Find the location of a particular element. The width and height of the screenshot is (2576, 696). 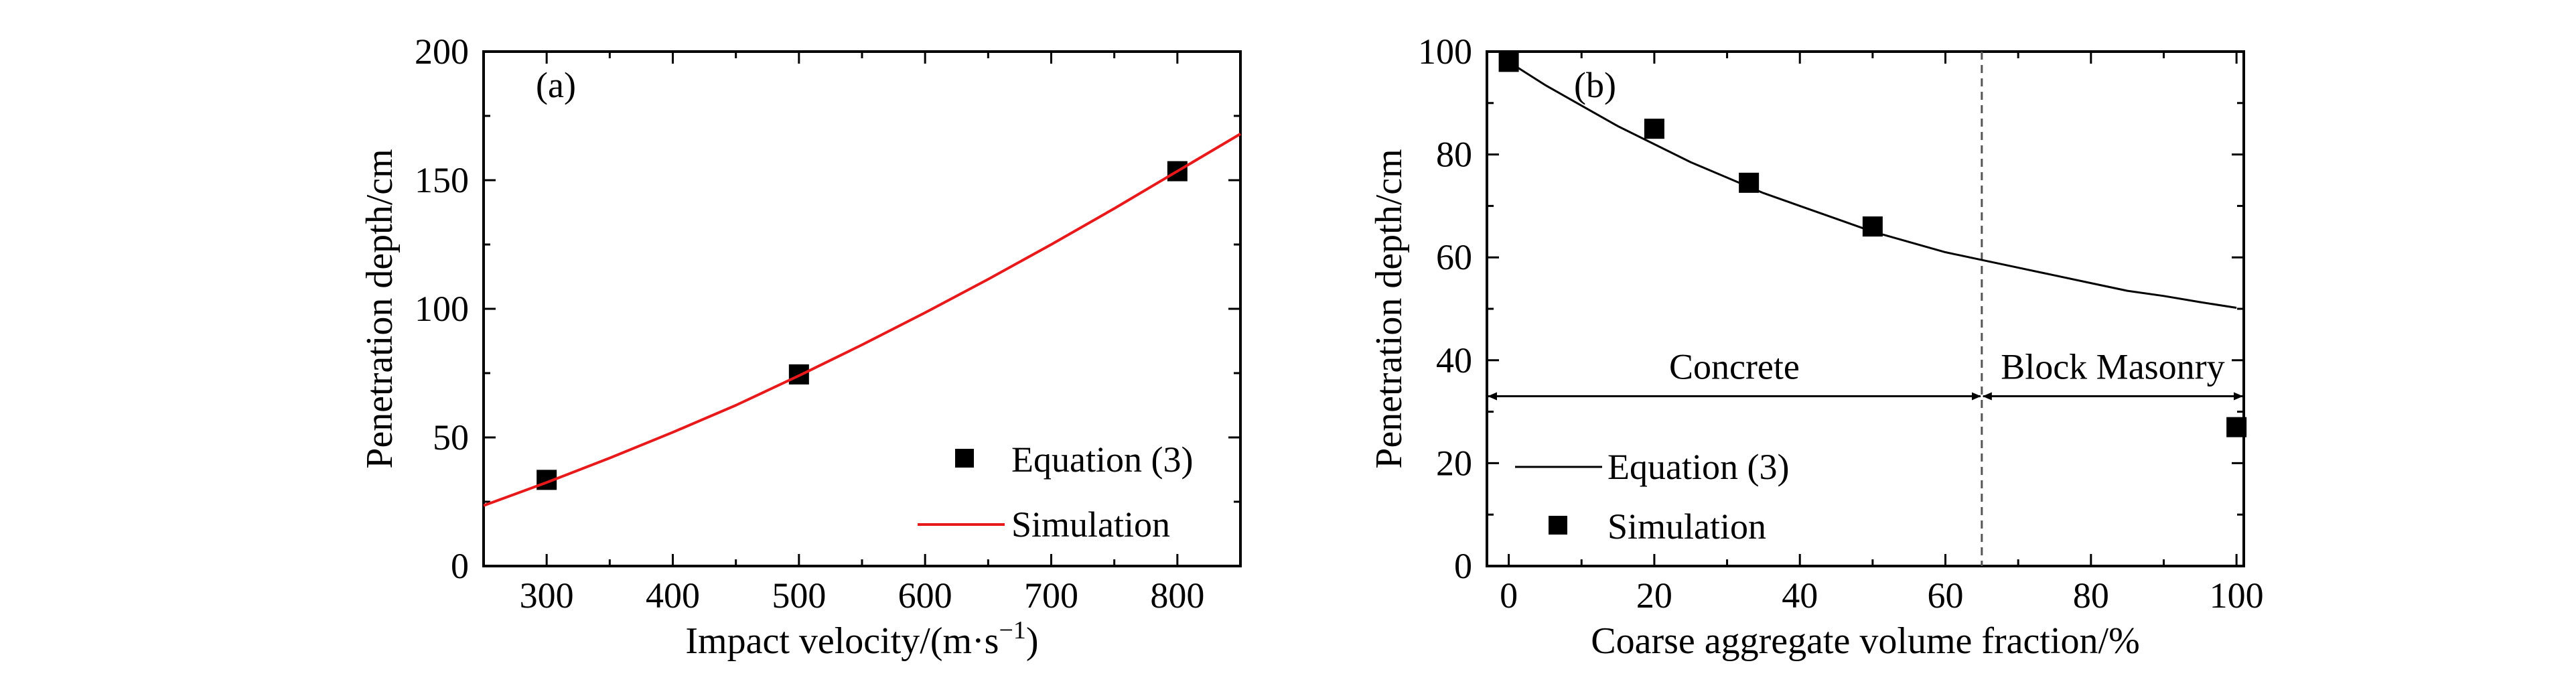

legend-b-label-simulation: Simulation is located at coordinates (1686, 526).